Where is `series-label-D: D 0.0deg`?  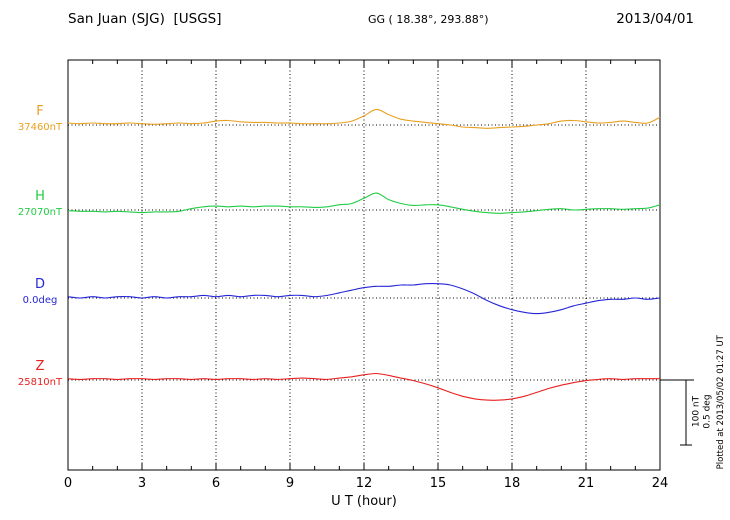
series-label-D: D 0.0deg is located at coordinates (40, 292).